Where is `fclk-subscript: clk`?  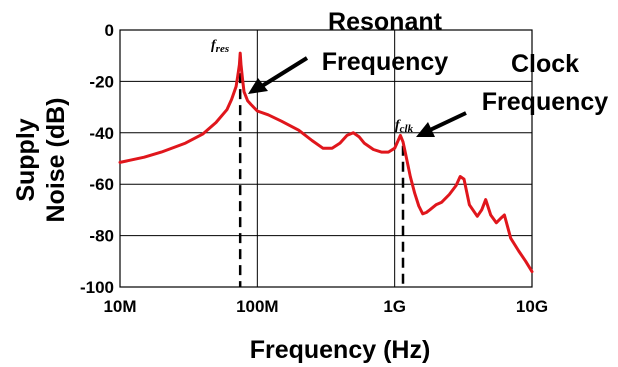
fclk-subscript: clk is located at coordinates (407, 129).